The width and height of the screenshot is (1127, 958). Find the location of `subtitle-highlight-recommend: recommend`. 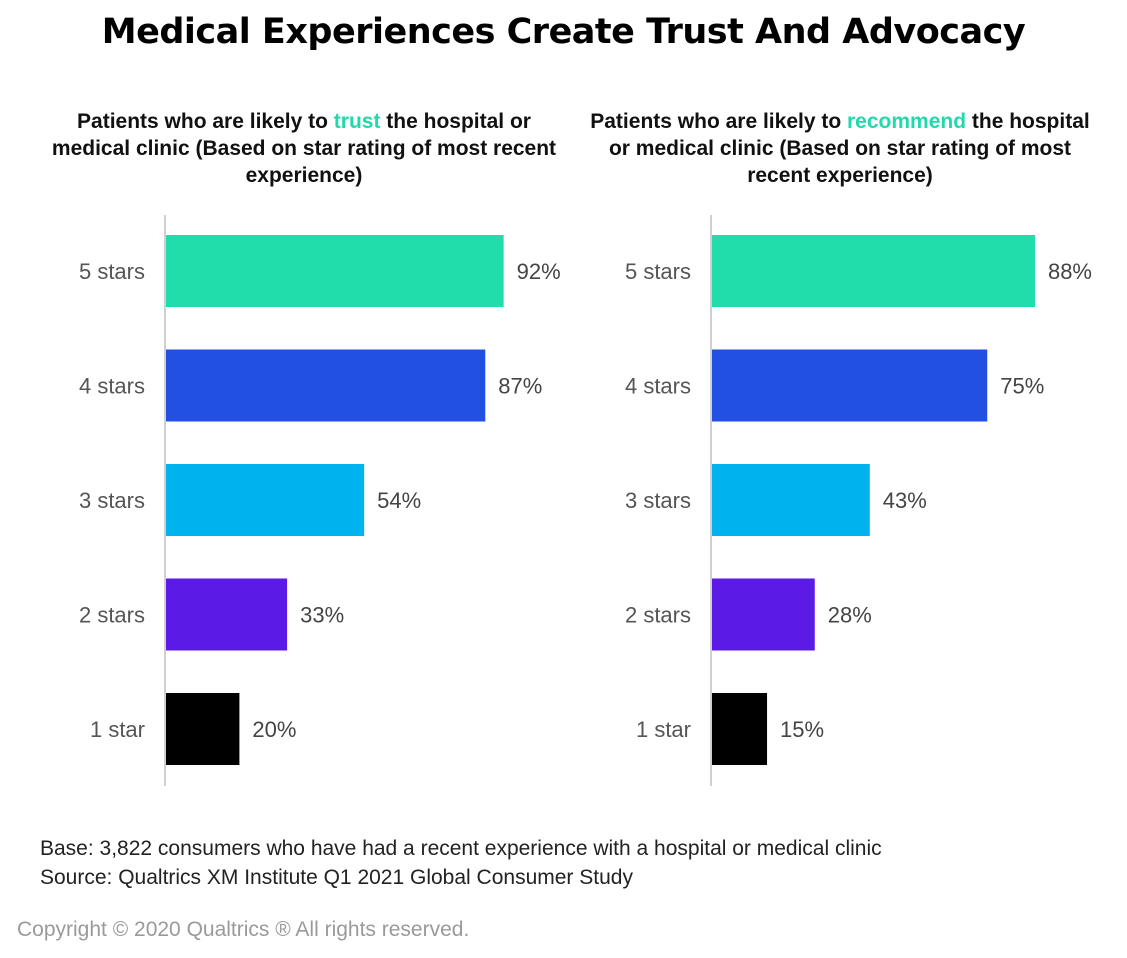

subtitle-highlight-recommend: recommend is located at coordinates (907, 121).